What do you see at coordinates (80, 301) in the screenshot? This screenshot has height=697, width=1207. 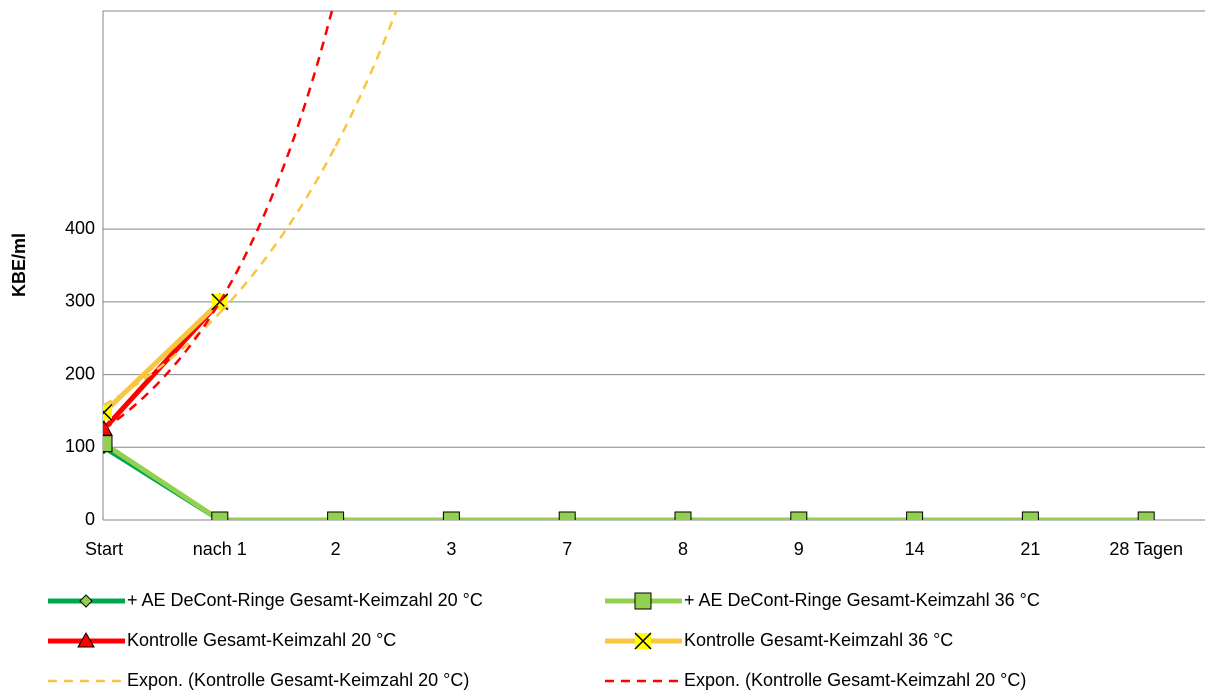 I see `y-tick-label: 300` at bounding box center [80, 301].